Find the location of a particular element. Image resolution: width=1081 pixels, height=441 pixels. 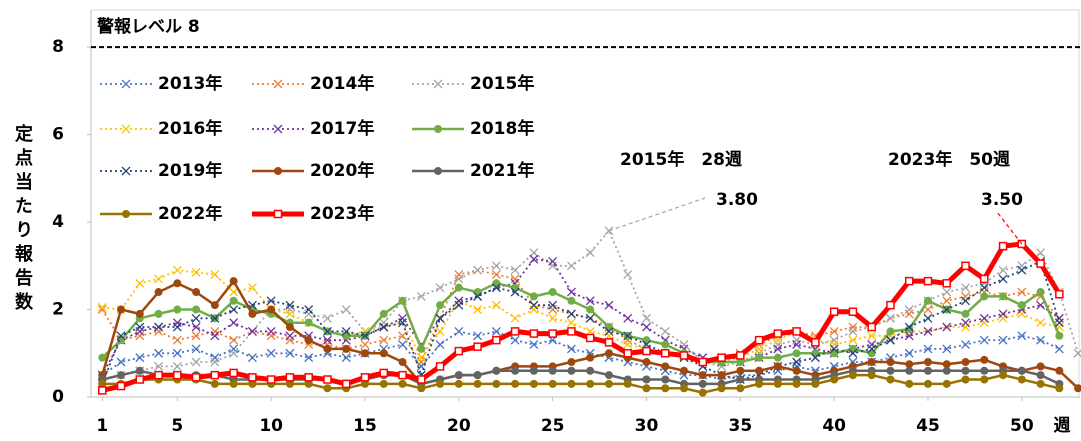

y-tick-label: 6 is located at coordinates (58, 135).